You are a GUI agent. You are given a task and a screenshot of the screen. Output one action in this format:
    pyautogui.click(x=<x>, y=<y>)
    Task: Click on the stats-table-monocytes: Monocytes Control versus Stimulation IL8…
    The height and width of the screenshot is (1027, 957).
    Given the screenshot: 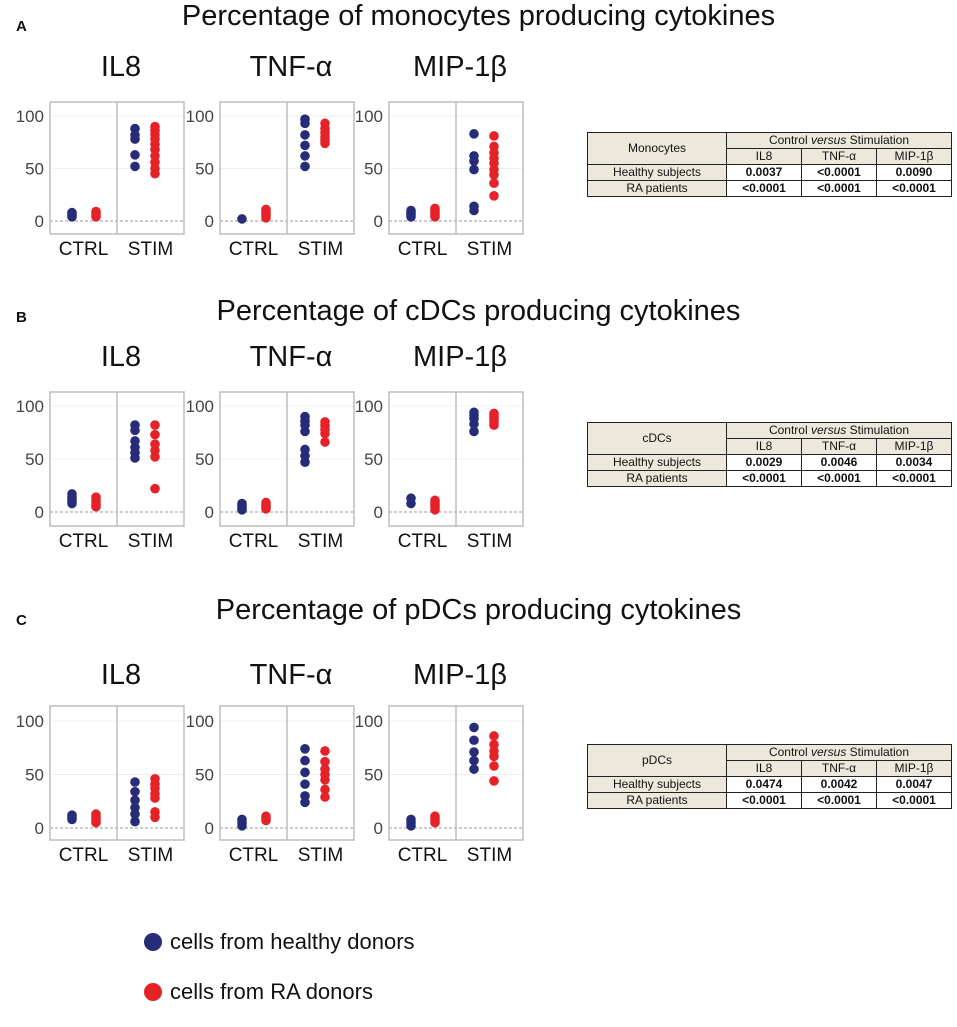 What is the action you would take?
    pyautogui.click(x=769, y=164)
    